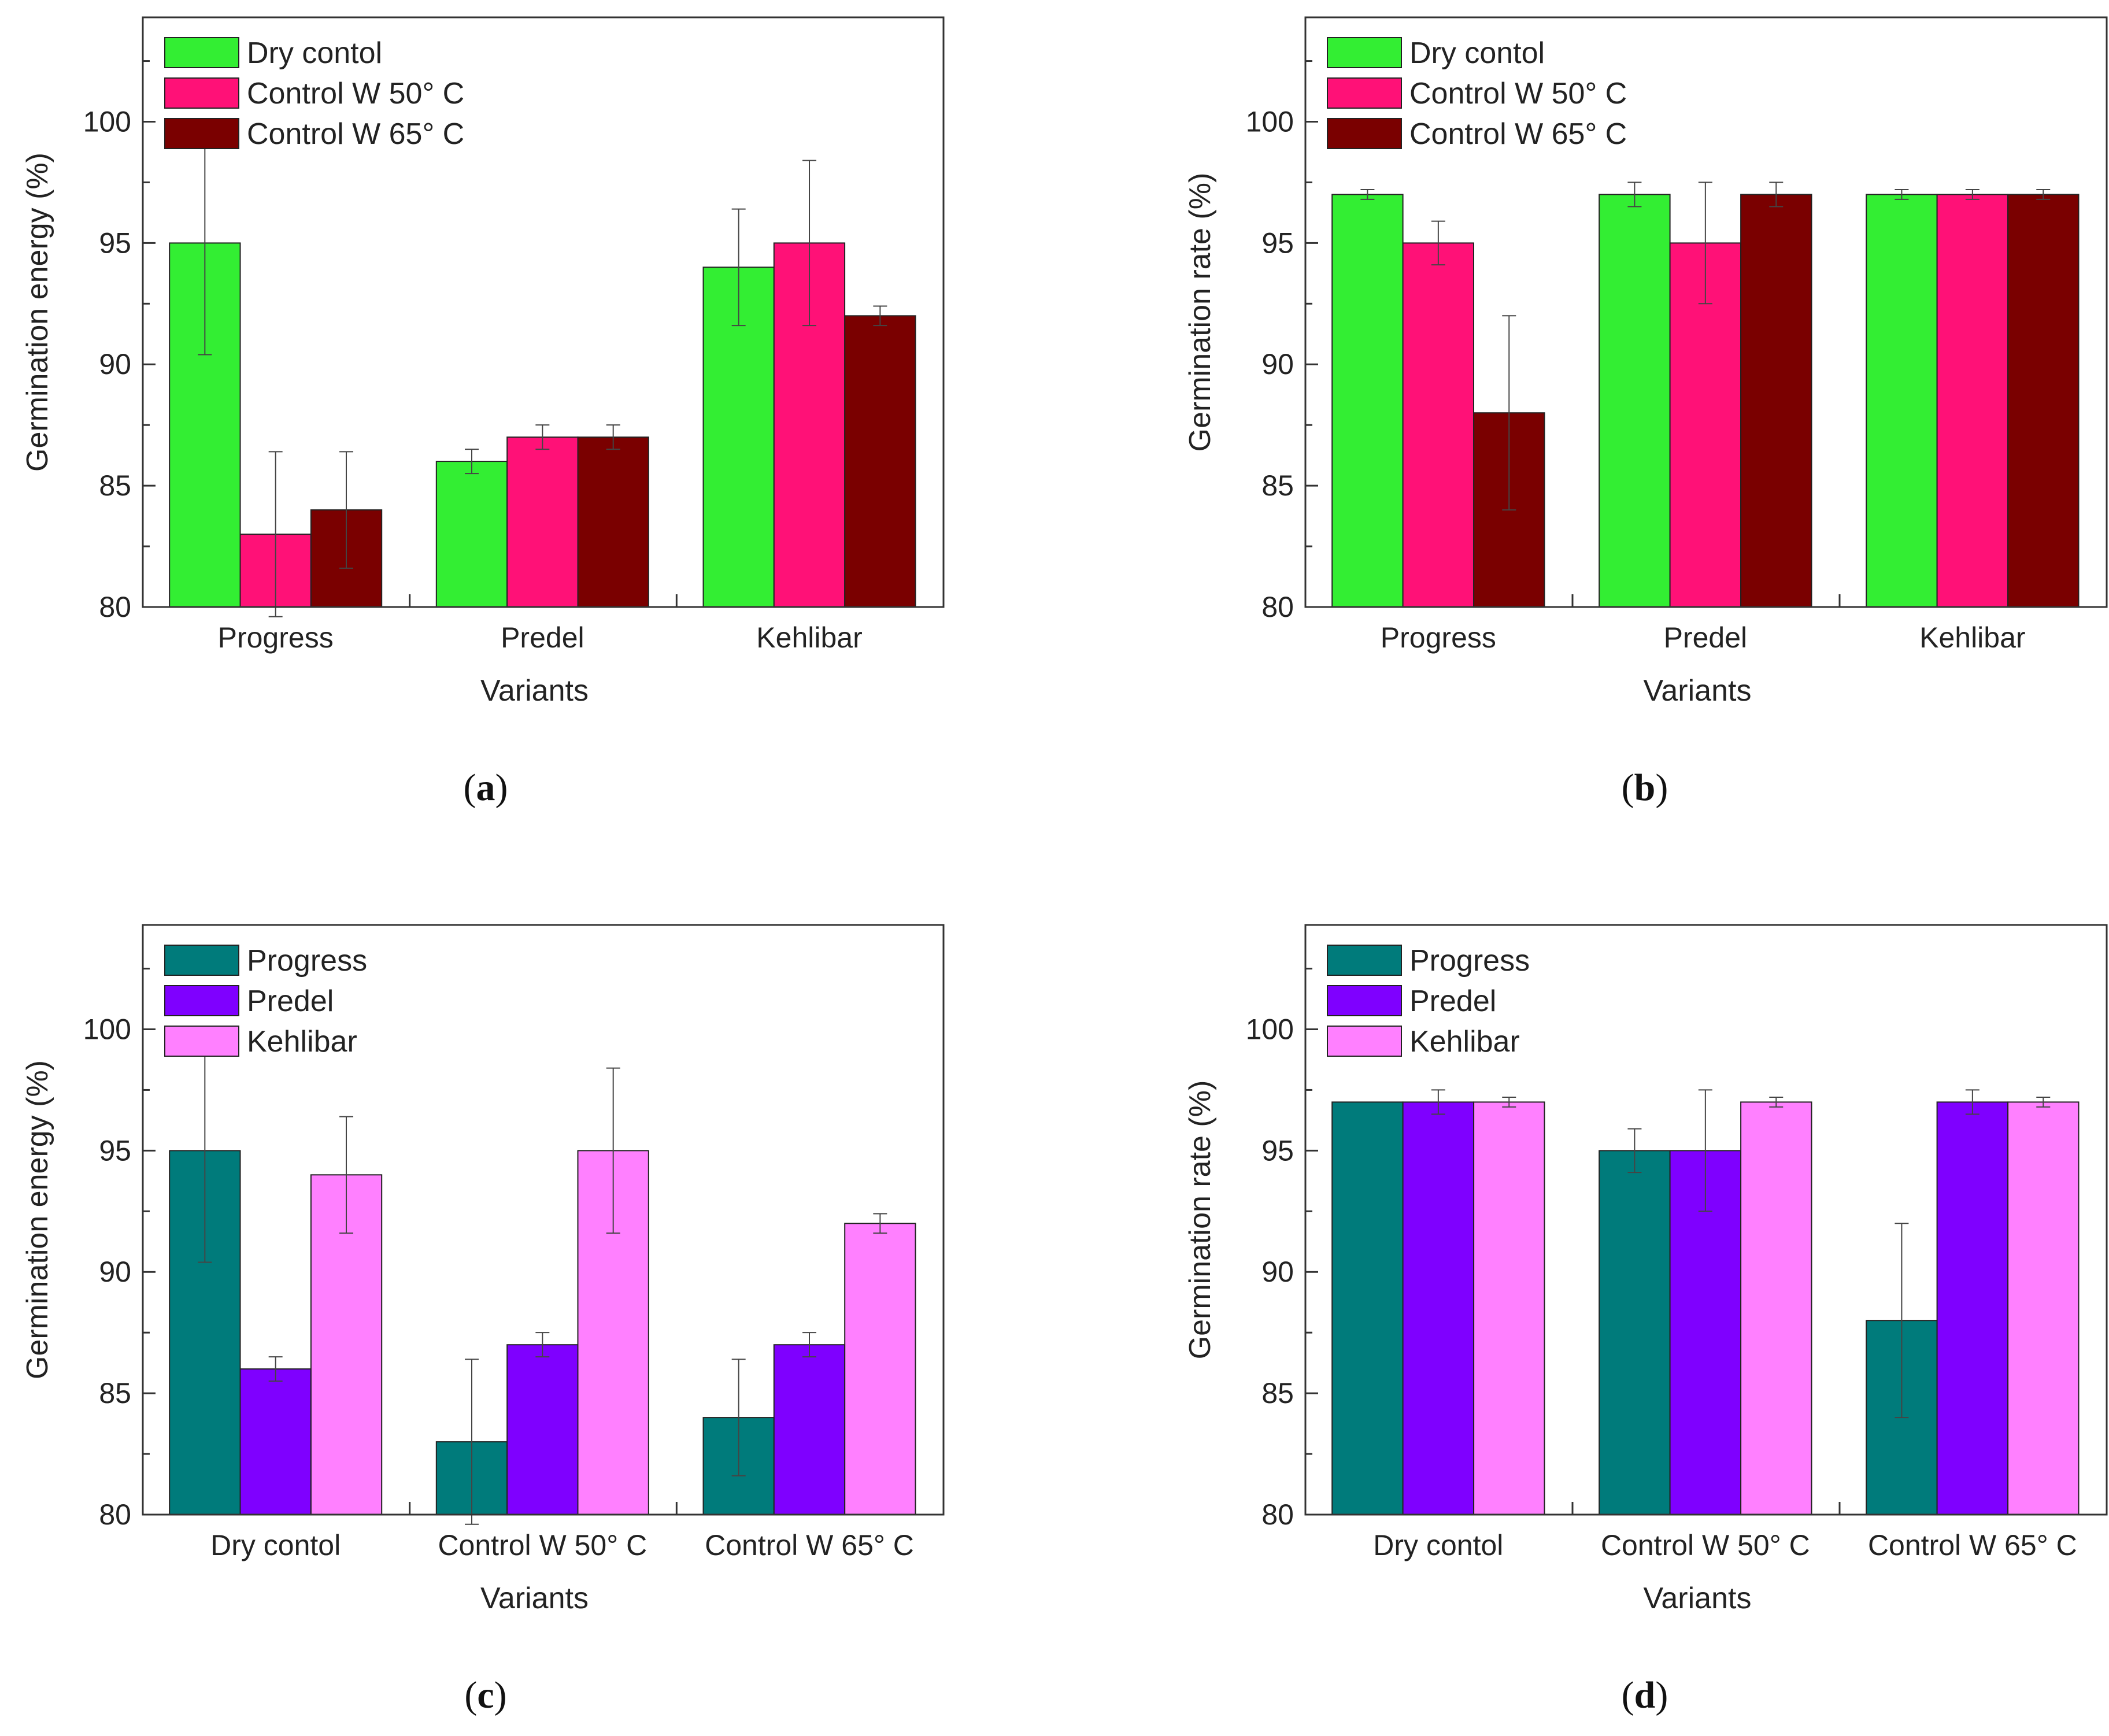 This screenshot has width=2109, height=1736. Describe the element at coordinates (542, 1429) in the screenshot. I see `bar-Predel-Control W 50° C` at that location.